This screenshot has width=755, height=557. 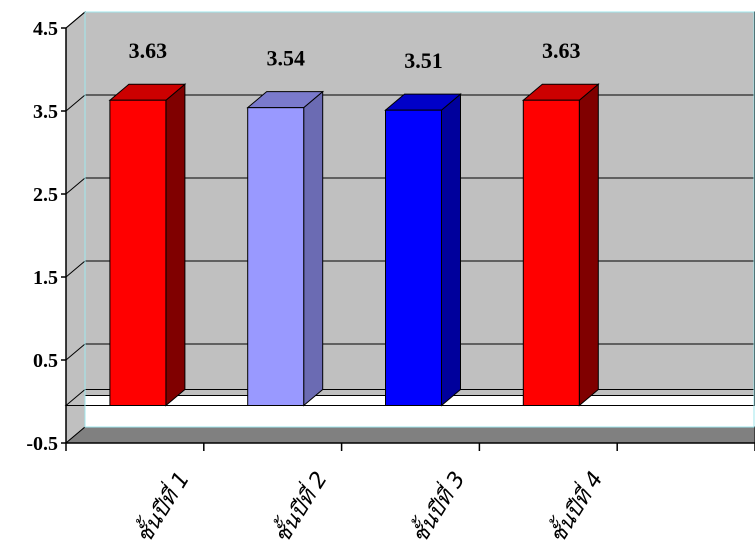 What do you see at coordinates (42, 236) in the screenshot?
I see `y-tick-labels: -0.5 0.5 1.5 2.5 3.5 4.5` at bounding box center [42, 236].